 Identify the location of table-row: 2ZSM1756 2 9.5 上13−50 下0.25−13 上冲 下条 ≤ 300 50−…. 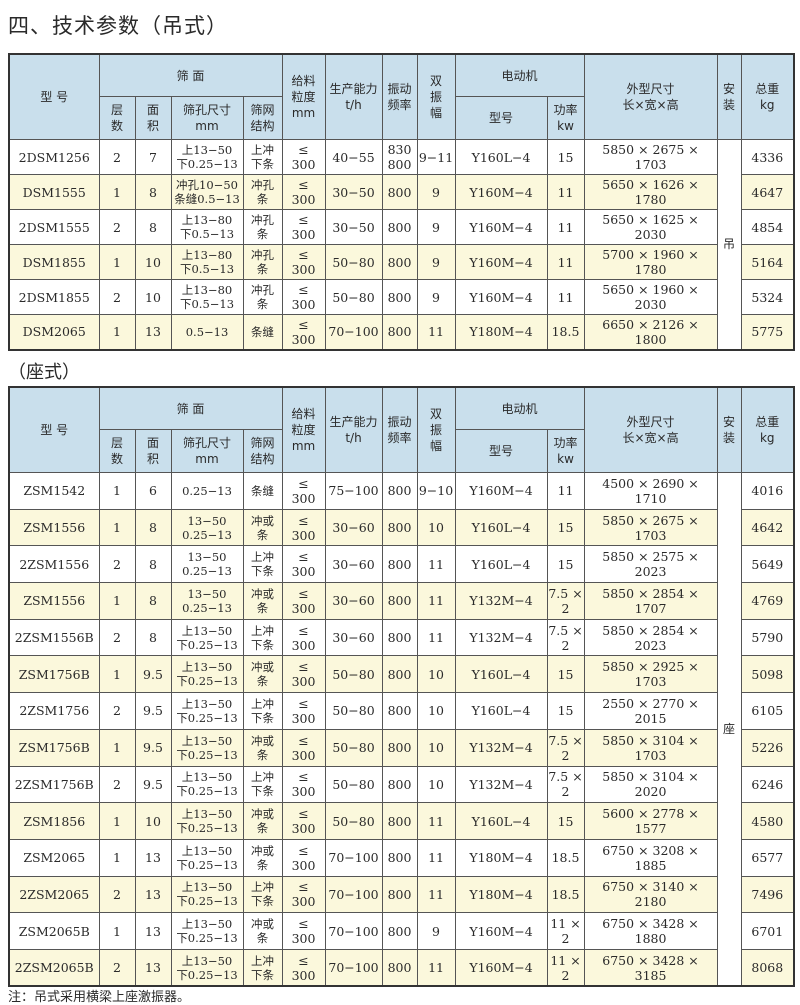
(401, 711).